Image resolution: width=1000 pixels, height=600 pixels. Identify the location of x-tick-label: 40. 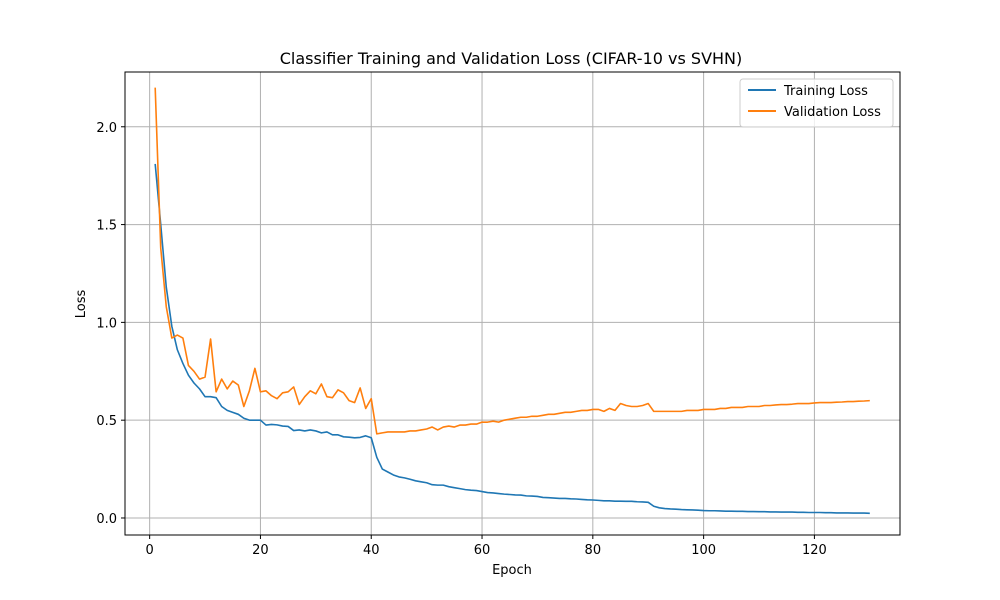
(371, 550).